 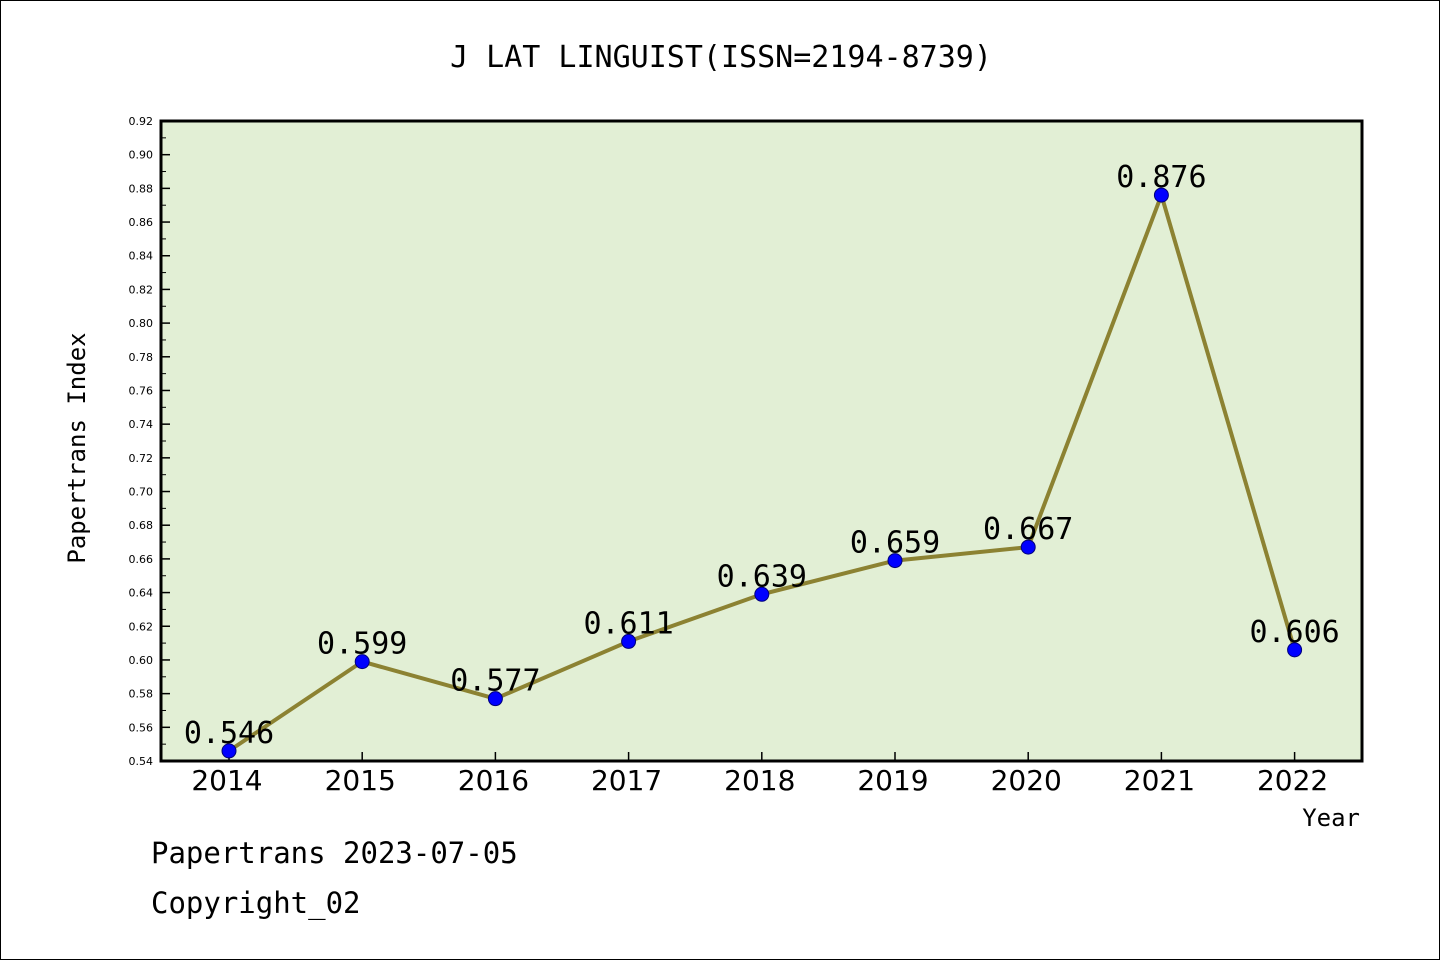 I want to click on y-tick-label: 0.64, so click(x=141, y=593).